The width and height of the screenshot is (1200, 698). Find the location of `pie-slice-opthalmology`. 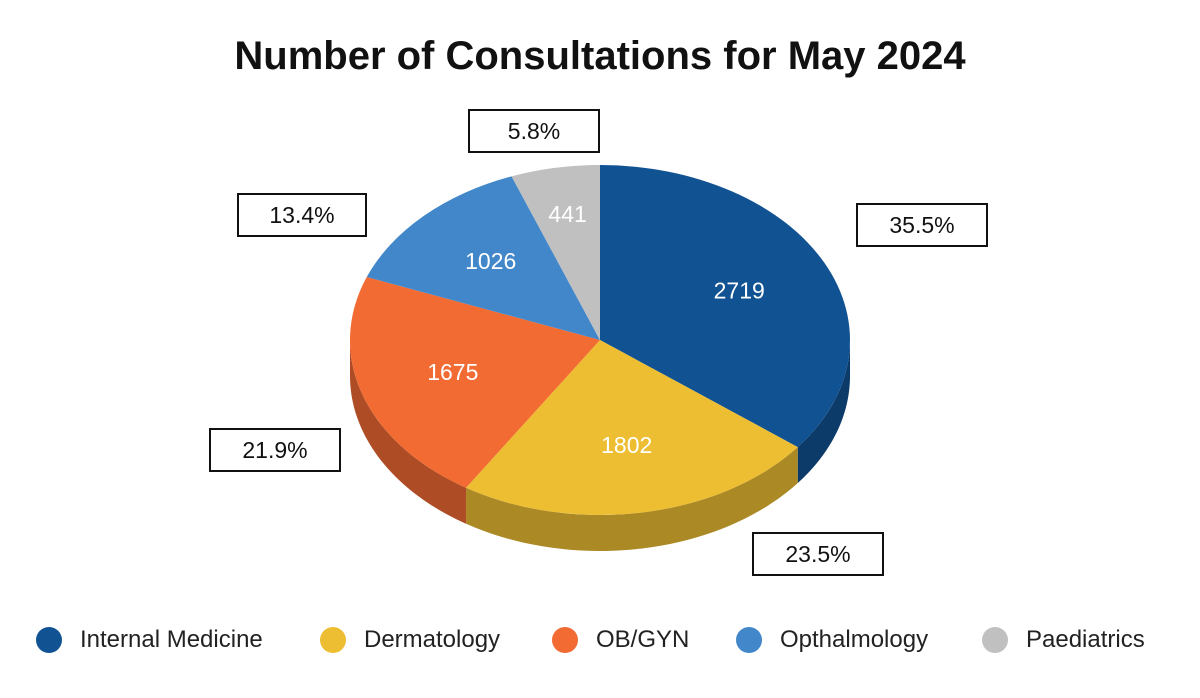

pie-slice-opthalmology is located at coordinates (483, 258).